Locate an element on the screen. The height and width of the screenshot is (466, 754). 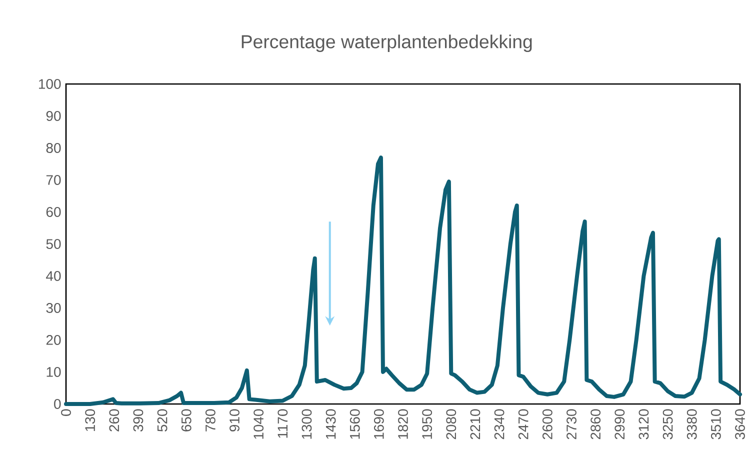
x-tick-label: 650 is located at coordinates (186, 420).